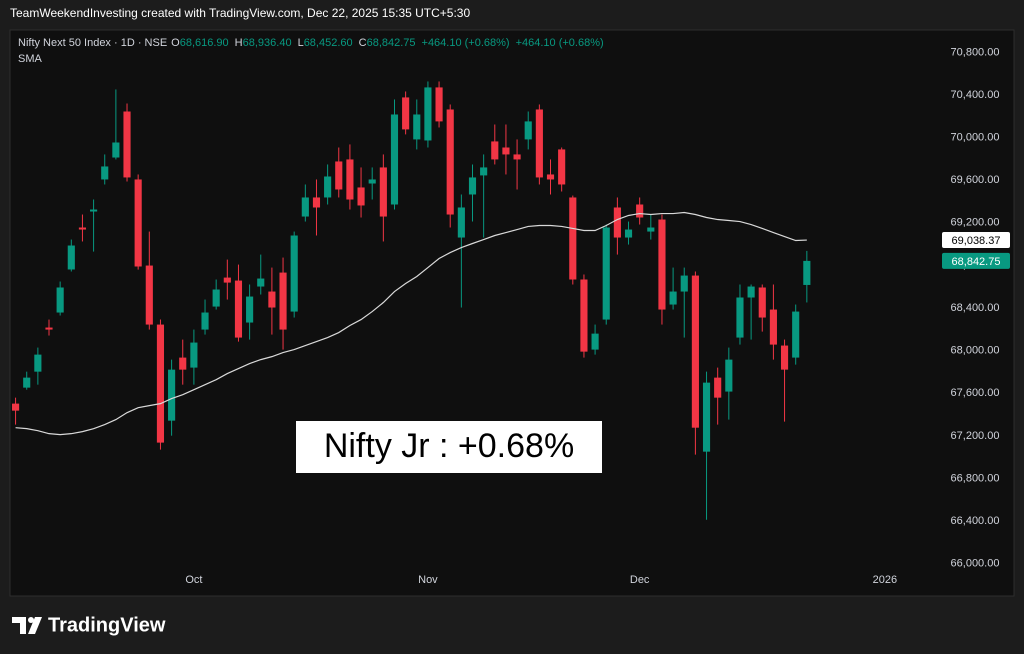 The height and width of the screenshot is (654, 1024). What do you see at coordinates (975, 308) in the screenshot?
I see `y-tick-label: 68,400.00` at bounding box center [975, 308].